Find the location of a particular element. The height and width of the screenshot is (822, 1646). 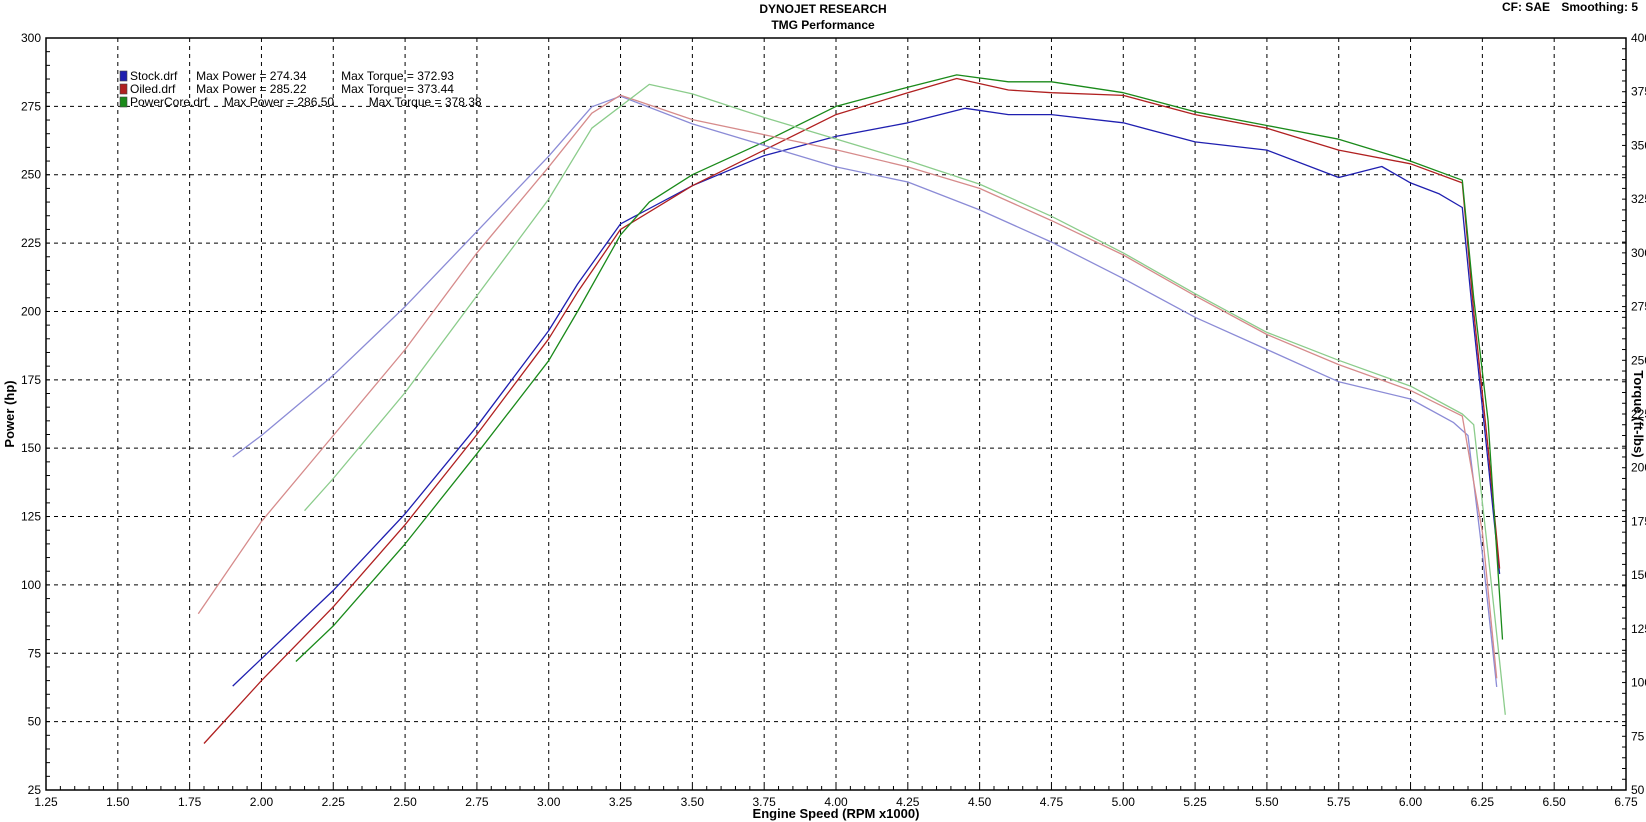

y-tick-label: 75 is located at coordinates (35, 653).